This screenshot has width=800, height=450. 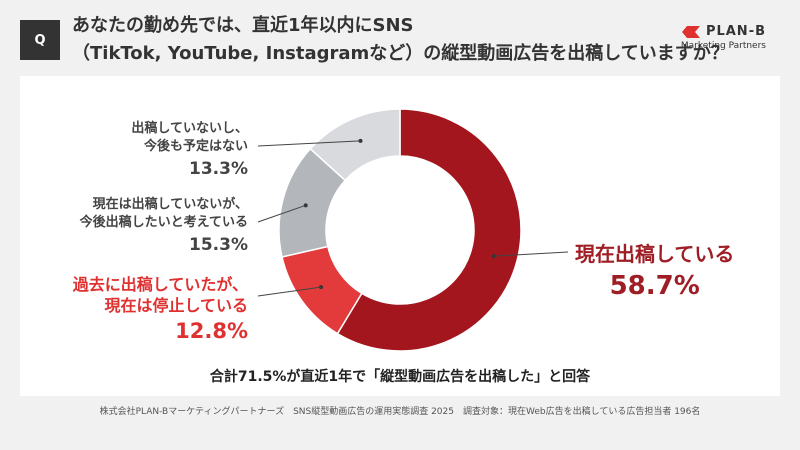 I want to click on summary-text: 合計71.5%が直近1年で「縦型動画広告を出稿した」と回答, so click(x=400, y=377).